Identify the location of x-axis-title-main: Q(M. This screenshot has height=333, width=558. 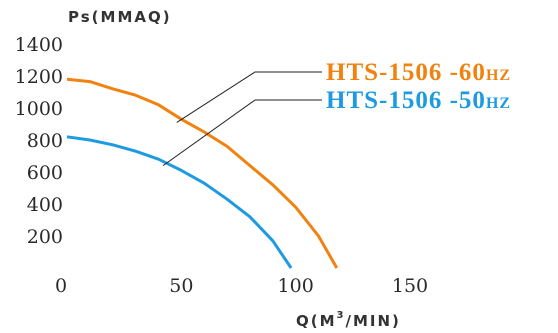
(316, 321).